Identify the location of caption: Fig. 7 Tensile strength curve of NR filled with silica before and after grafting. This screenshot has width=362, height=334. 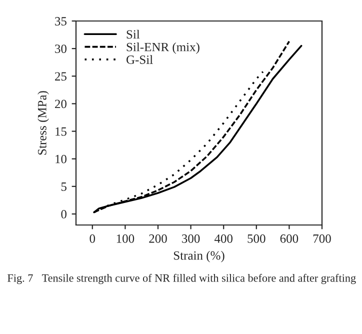
(182, 279).